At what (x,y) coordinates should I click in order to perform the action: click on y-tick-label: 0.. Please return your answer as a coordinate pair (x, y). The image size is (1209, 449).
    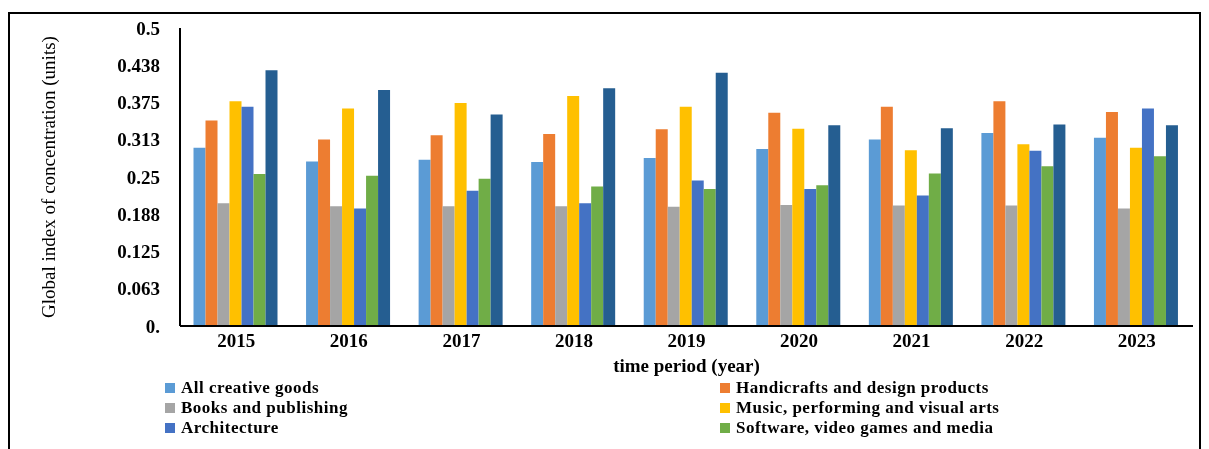
    Looking at the image, I should click on (152, 326).